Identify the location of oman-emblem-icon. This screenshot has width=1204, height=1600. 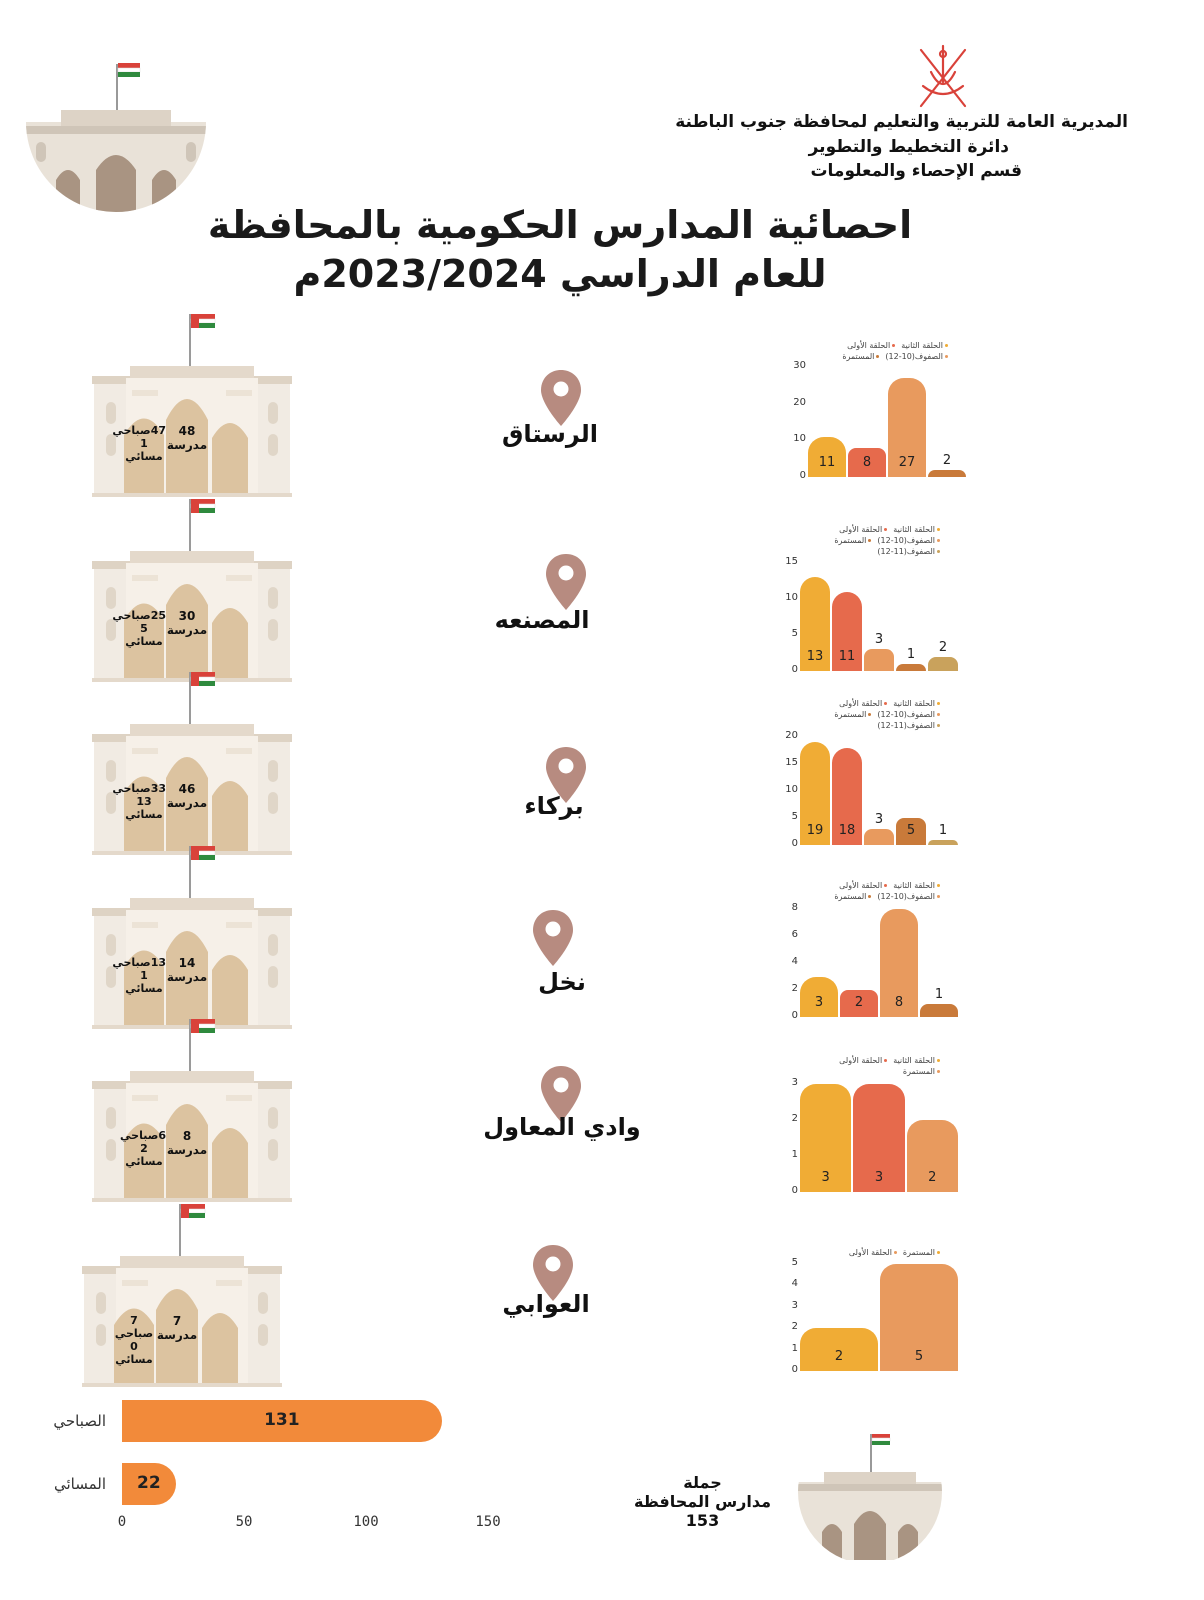
(943, 76).